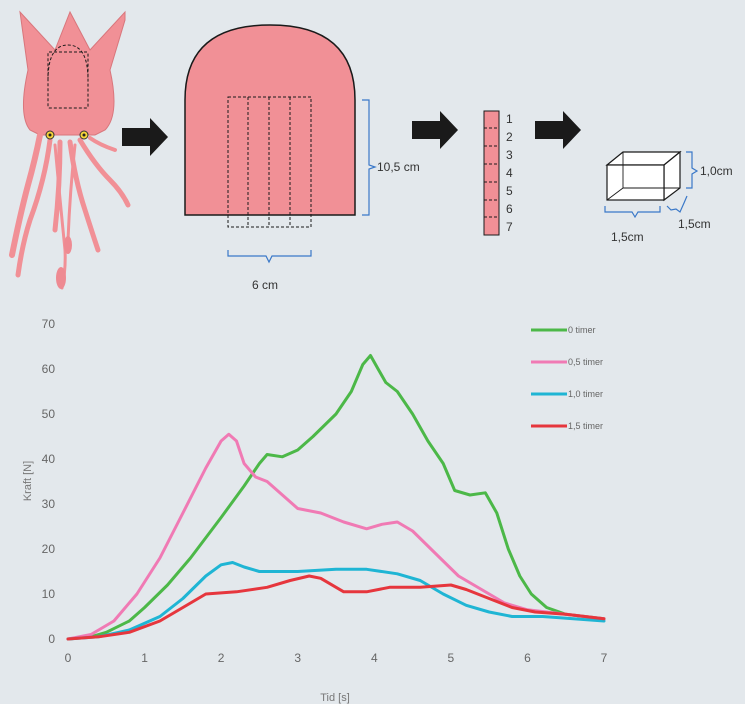  What do you see at coordinates (51, 639) in the screenshot?
I see `y-tick-label: 0` at bounding box center [51, 639].